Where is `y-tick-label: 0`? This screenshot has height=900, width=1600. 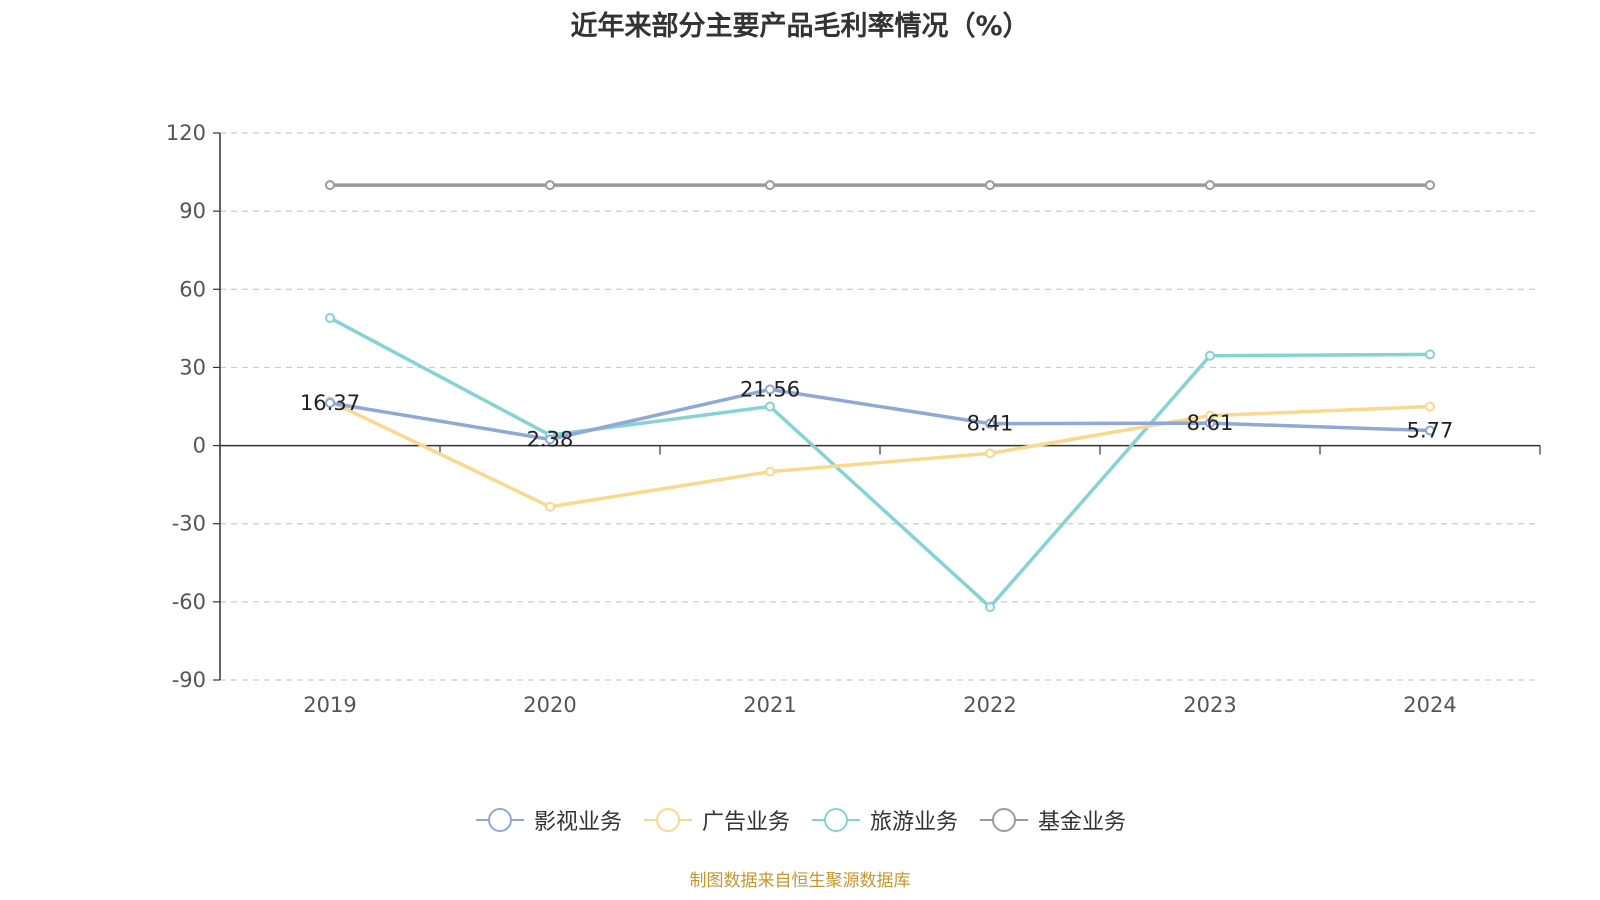
y-tick-label: 0 is located at coordinates (199, 446).